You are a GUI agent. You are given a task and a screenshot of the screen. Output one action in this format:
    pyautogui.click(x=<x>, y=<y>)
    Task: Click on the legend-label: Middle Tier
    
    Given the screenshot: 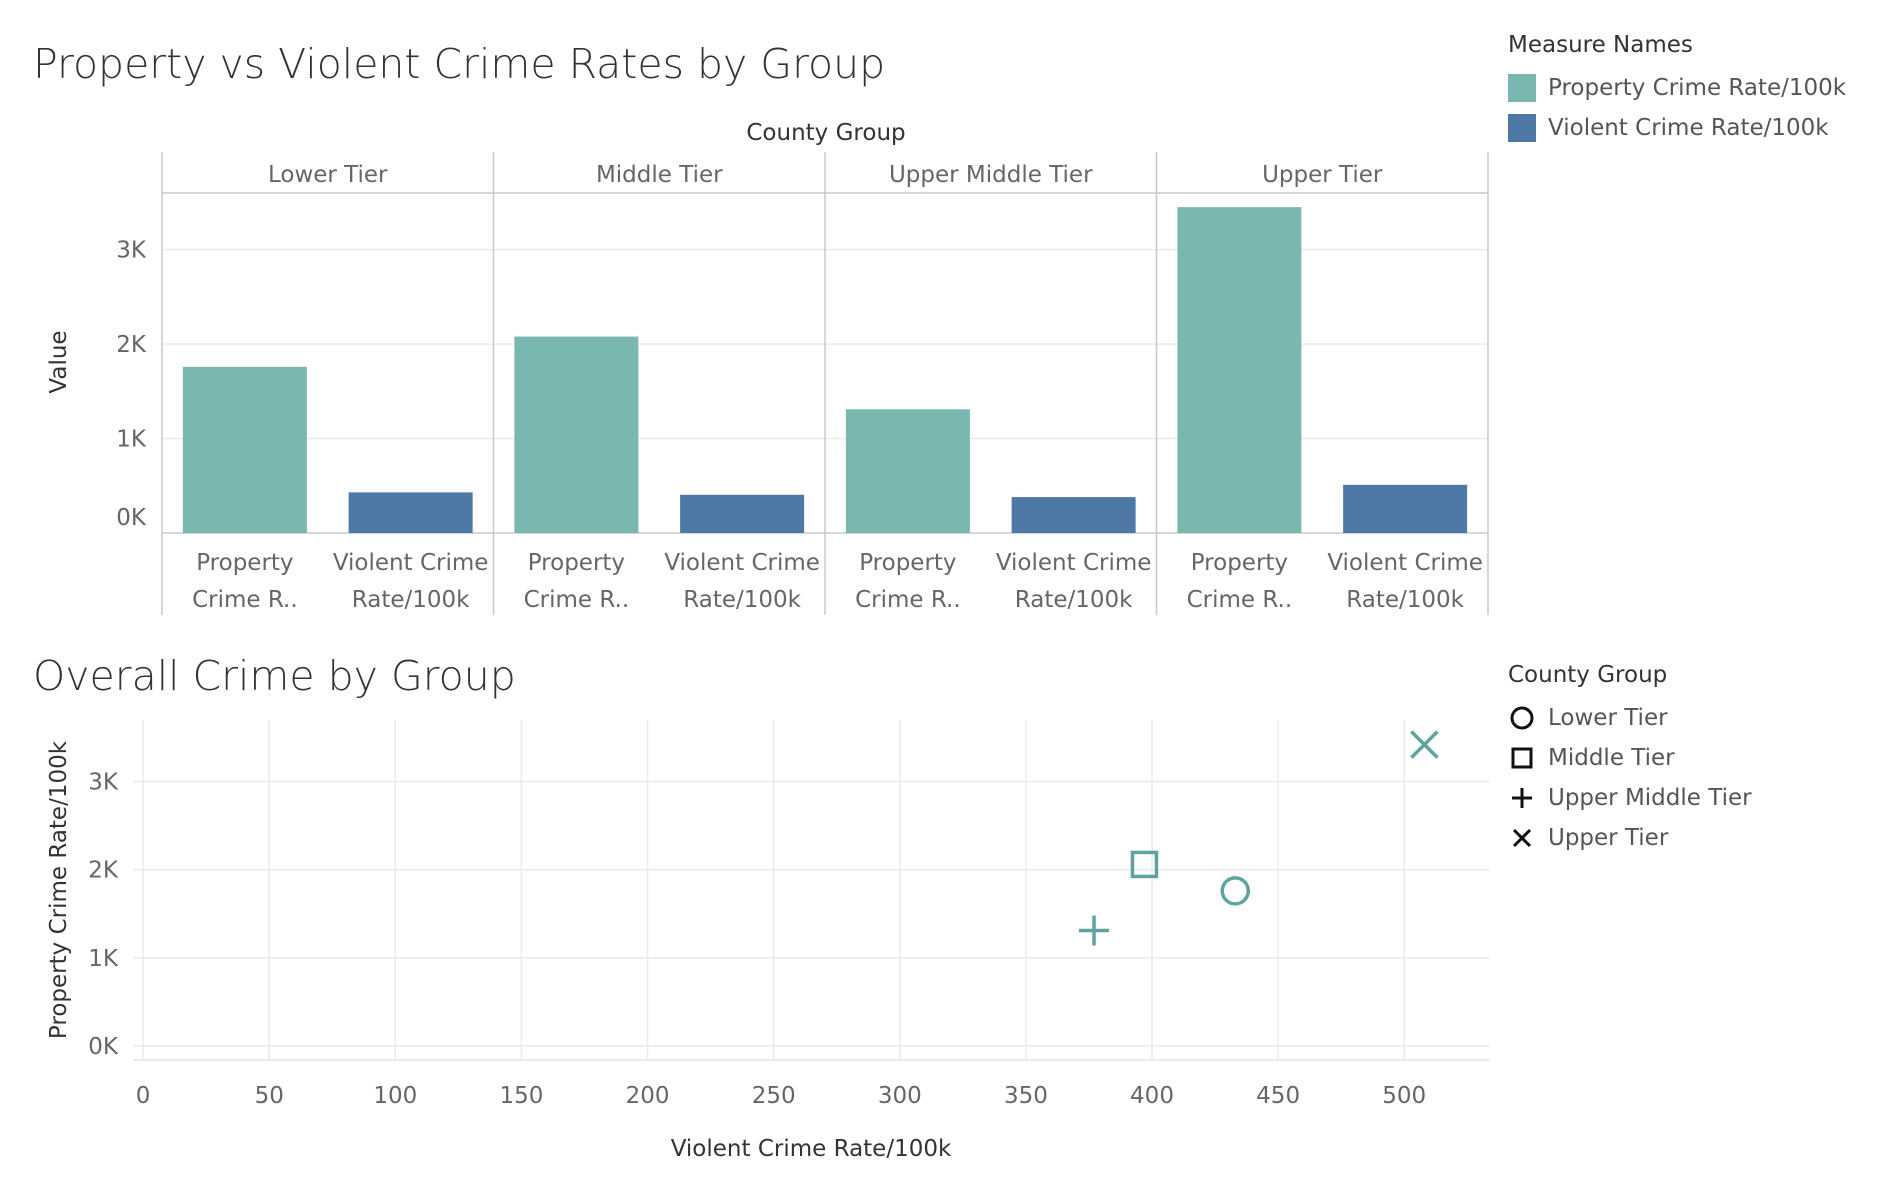 What is the action you would take?
    pyautogui.click(x=1611, y=758)
    